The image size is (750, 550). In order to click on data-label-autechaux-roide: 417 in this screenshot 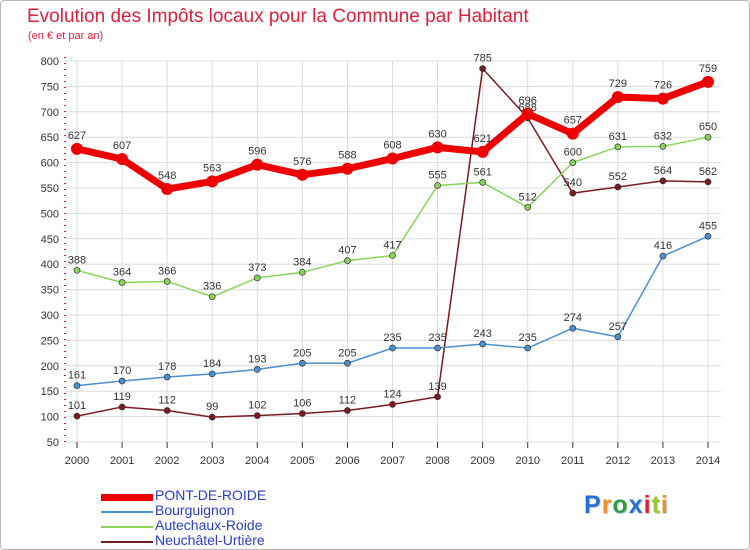, I will do `click(392, 246)`.